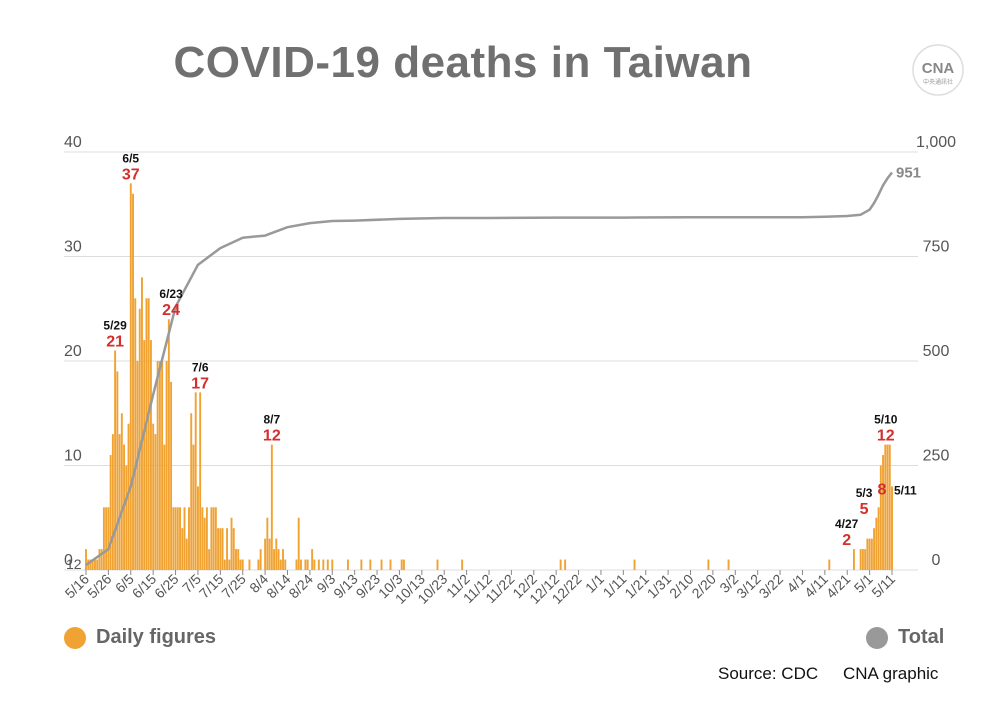 This screenshot has height=712, width=996. I want to click on annotation-value: 21, so click(115, 342).